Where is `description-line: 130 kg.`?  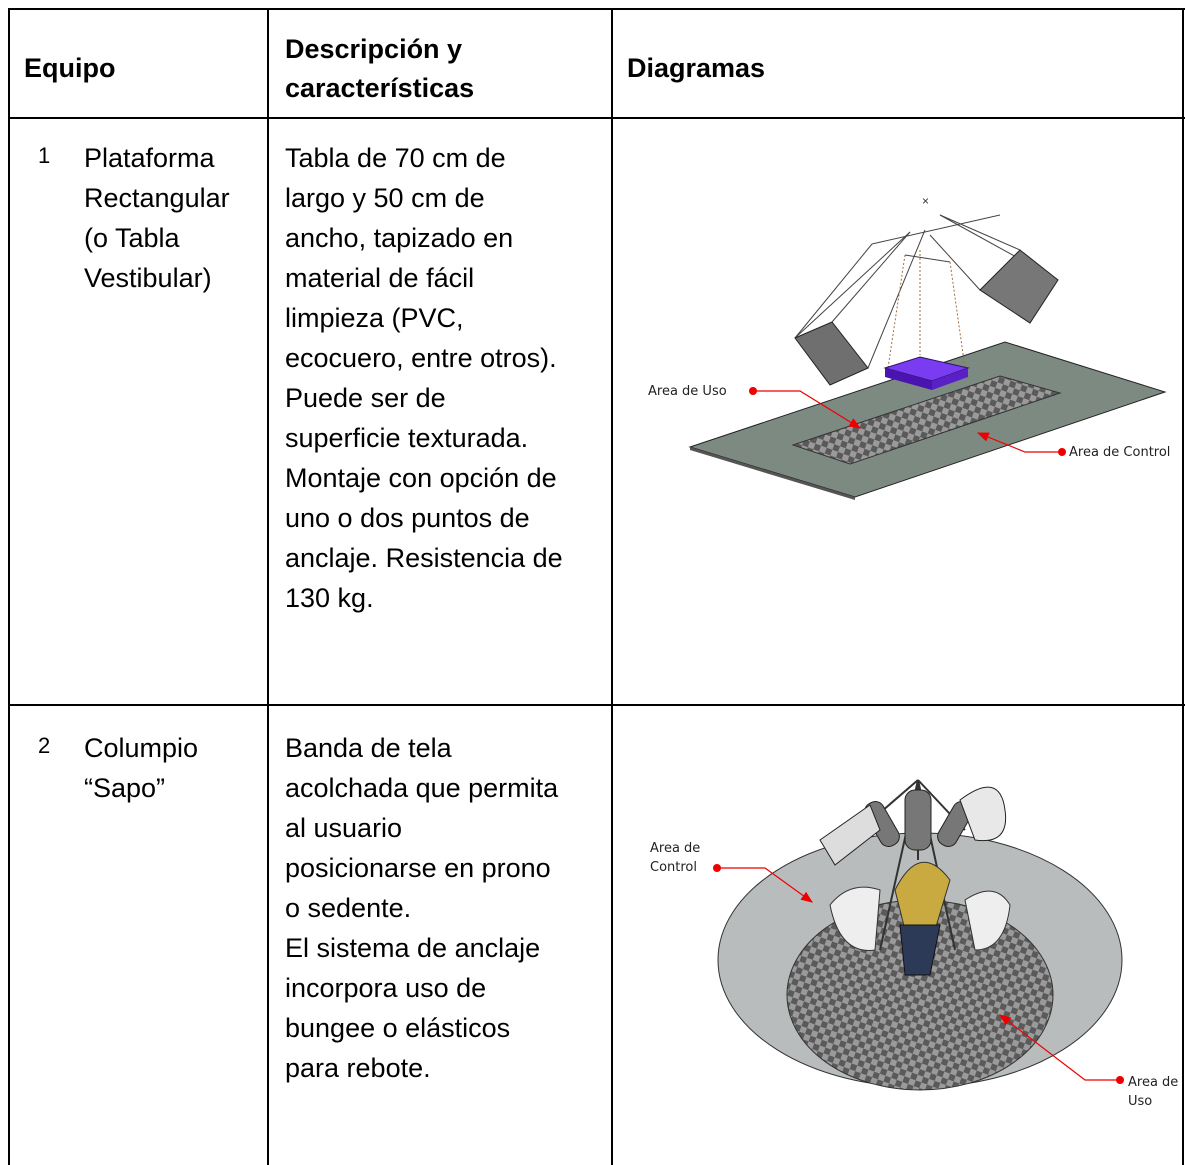 description-line: 130 kg. is located at coordinates (329, 598).